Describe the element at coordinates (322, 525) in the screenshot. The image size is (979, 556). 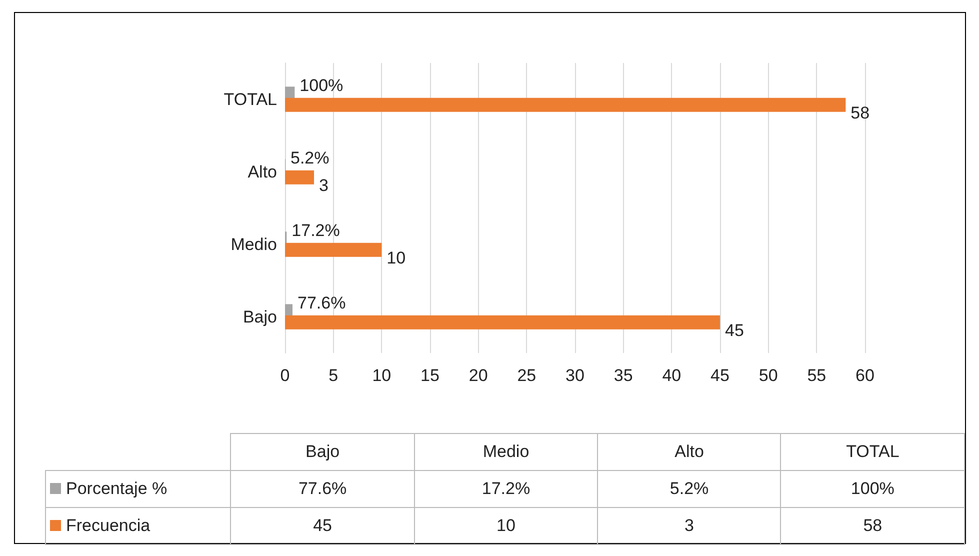
I see `text: 45` at that location.